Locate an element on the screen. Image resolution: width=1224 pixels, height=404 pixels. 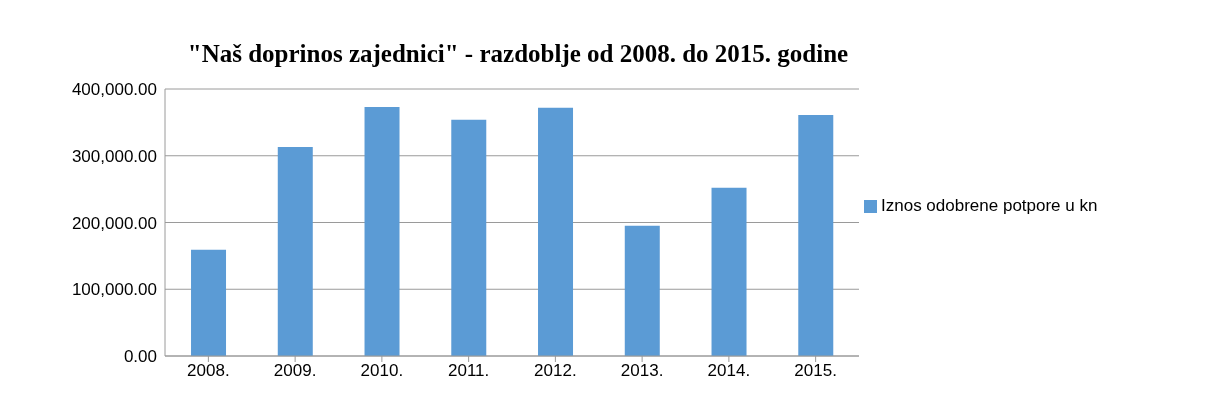
y-tick-label: 400,000.00 is located at coordinates (114, 90).